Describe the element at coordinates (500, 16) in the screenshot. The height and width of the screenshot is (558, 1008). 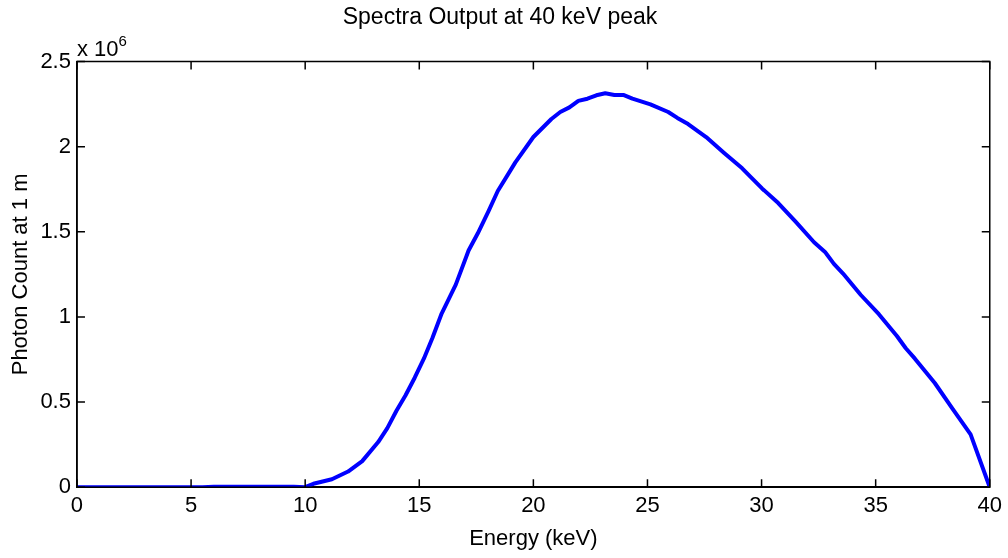
I see `chart-title: Spectra Output at 40 keV peak` at that location.